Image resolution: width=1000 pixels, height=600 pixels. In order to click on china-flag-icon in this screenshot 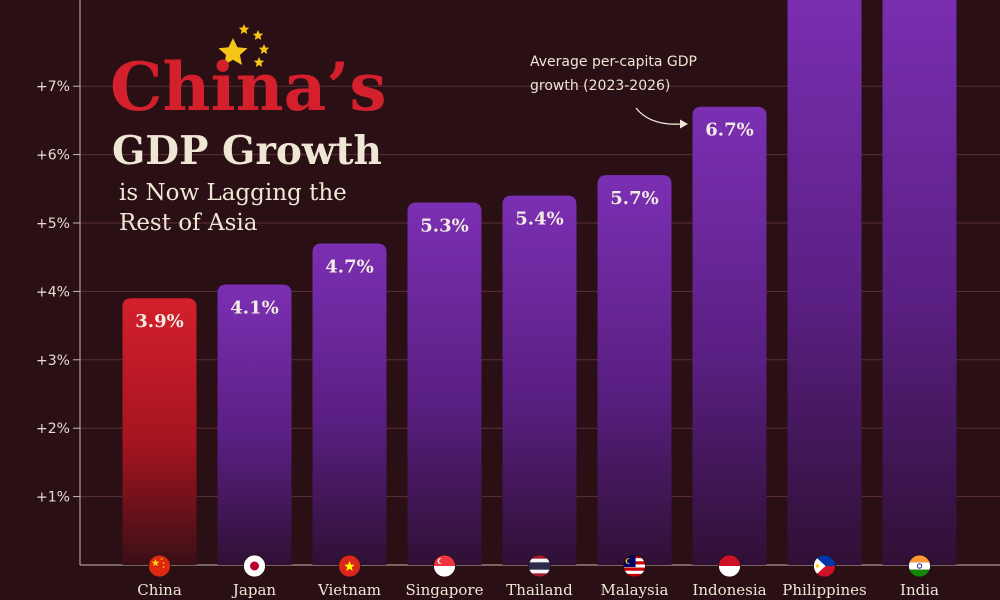, I will do `click(159, 566)`.